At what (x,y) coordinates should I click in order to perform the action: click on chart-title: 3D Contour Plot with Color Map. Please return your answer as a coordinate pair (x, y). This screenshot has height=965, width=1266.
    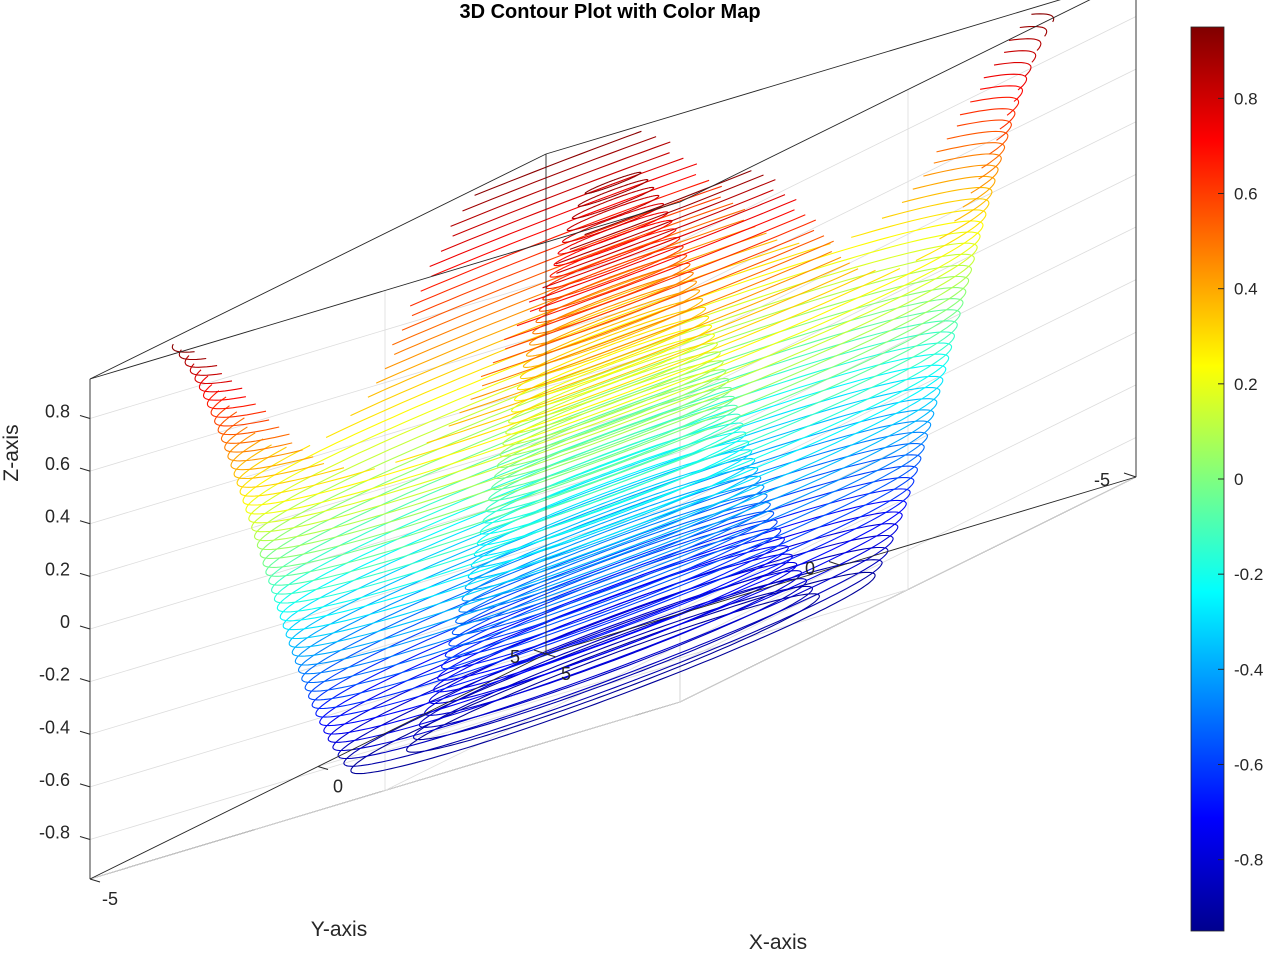
    Looking at the image, I should click on (609, 12).